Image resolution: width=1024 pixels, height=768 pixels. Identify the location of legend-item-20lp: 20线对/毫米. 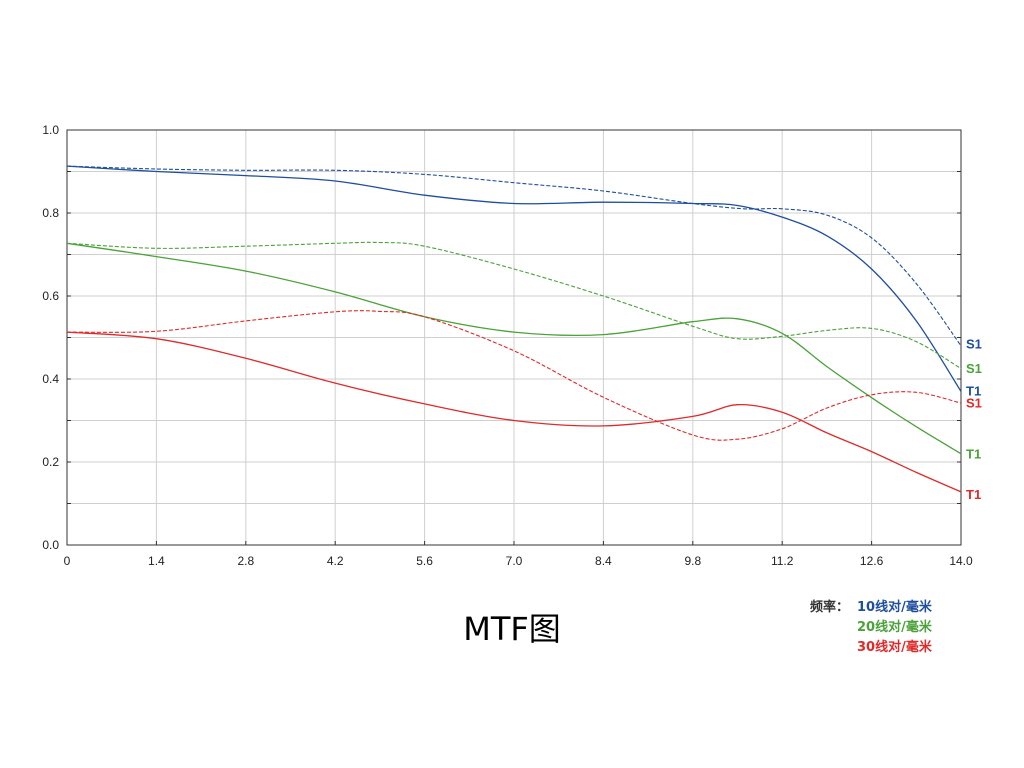
(894, 627).